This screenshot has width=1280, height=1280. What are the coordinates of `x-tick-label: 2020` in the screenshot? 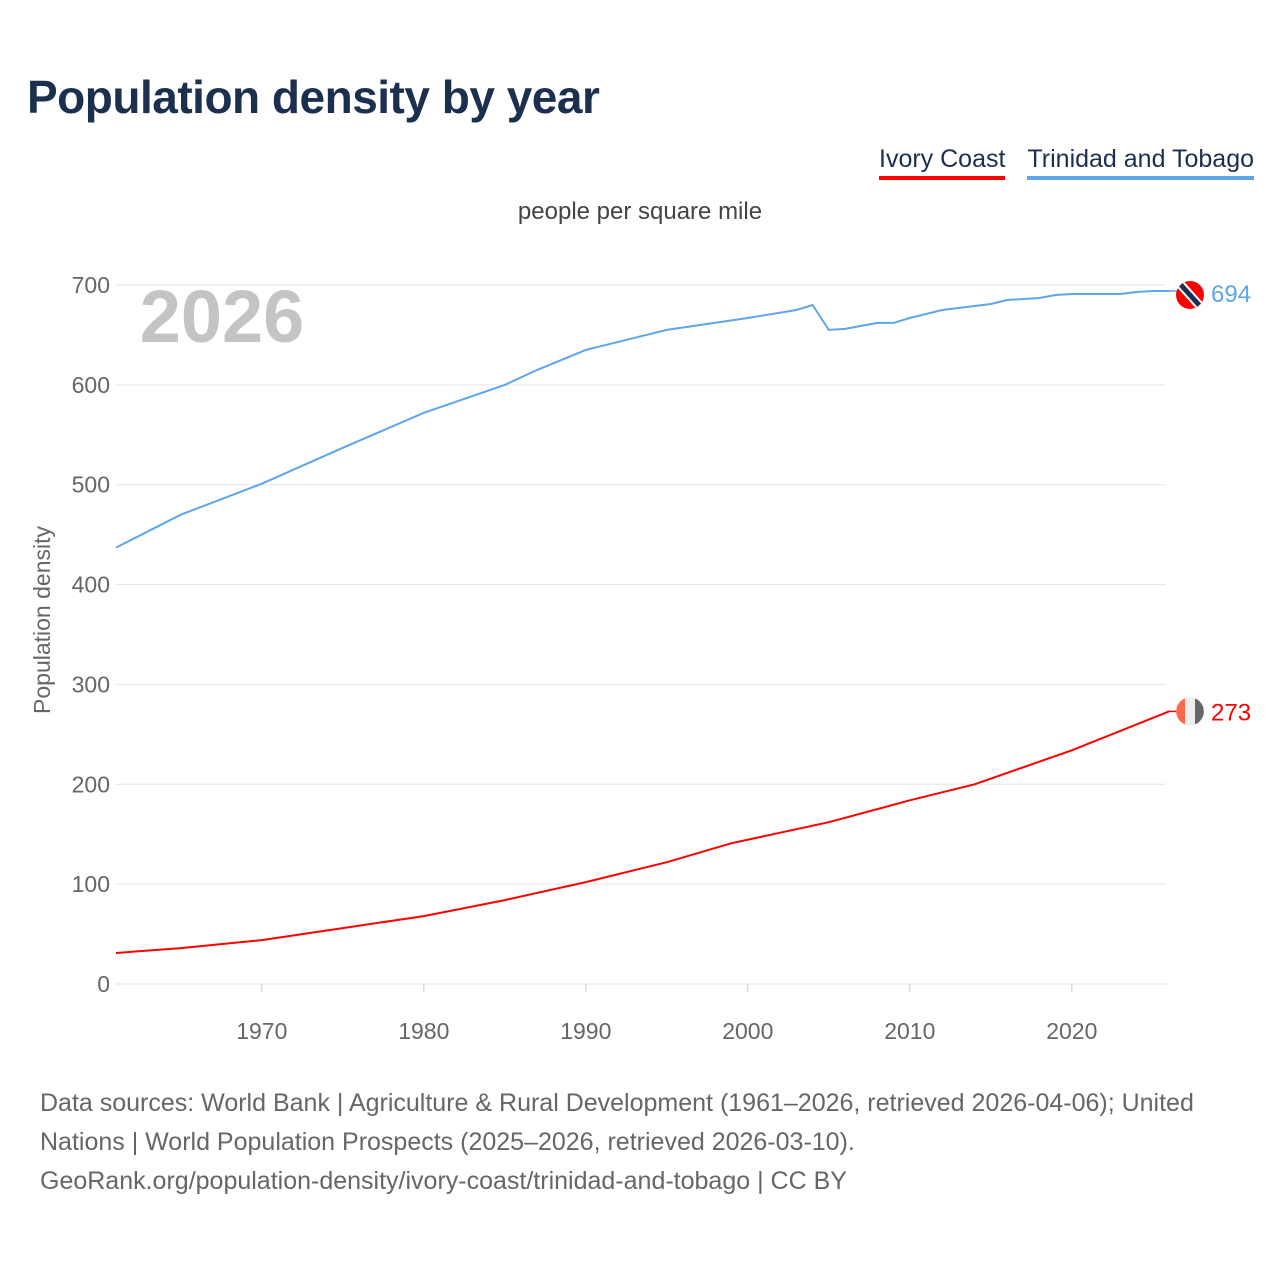 It's located at (1071, 1031).